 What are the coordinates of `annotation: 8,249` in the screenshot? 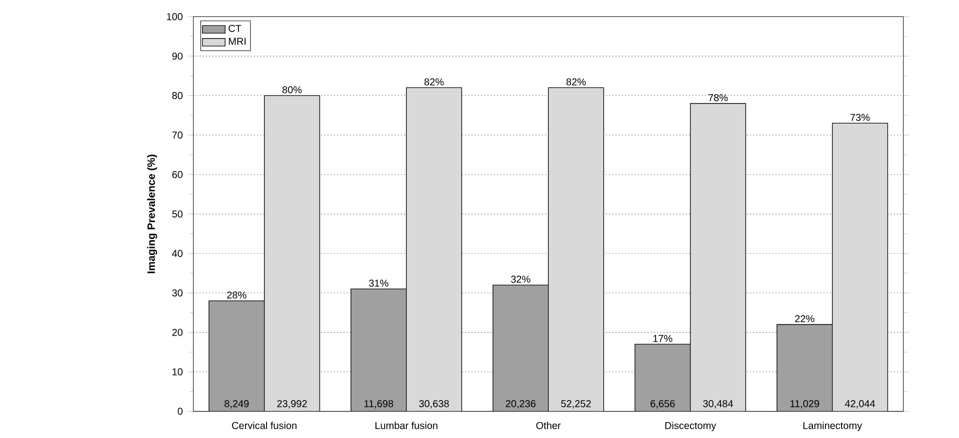 It's located at (236, 404).